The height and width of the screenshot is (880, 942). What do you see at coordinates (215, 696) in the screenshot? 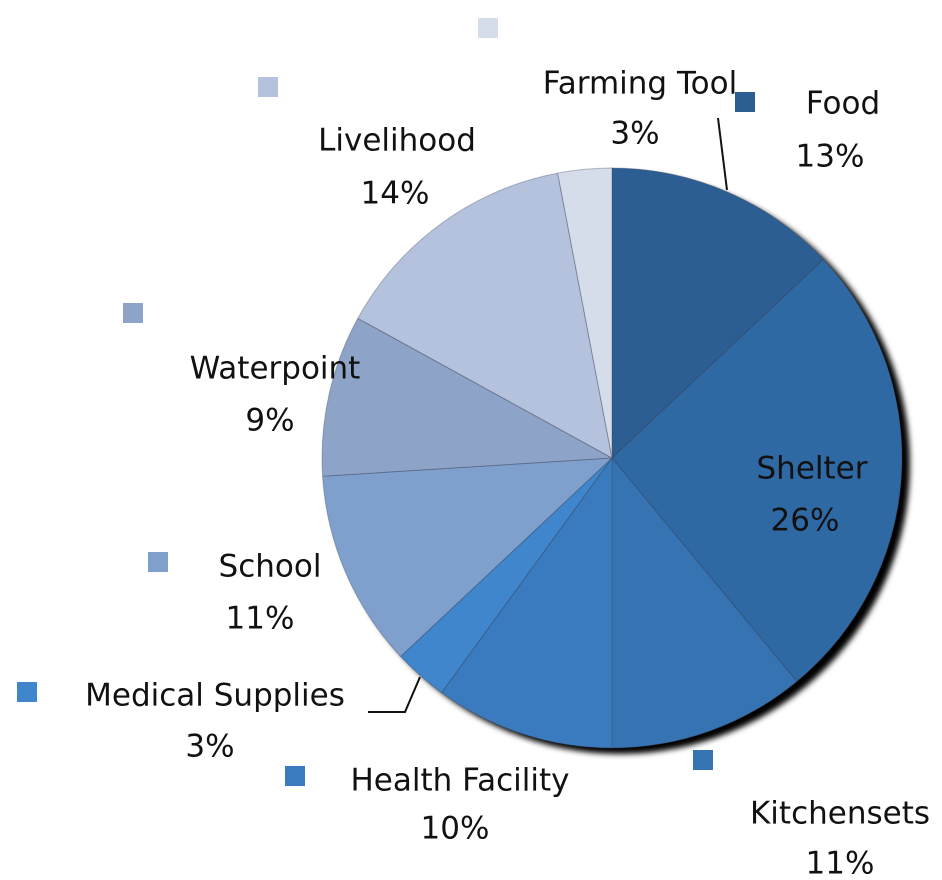
I see `slice-label: Medical Supplies` at bounding box center [215, 696].